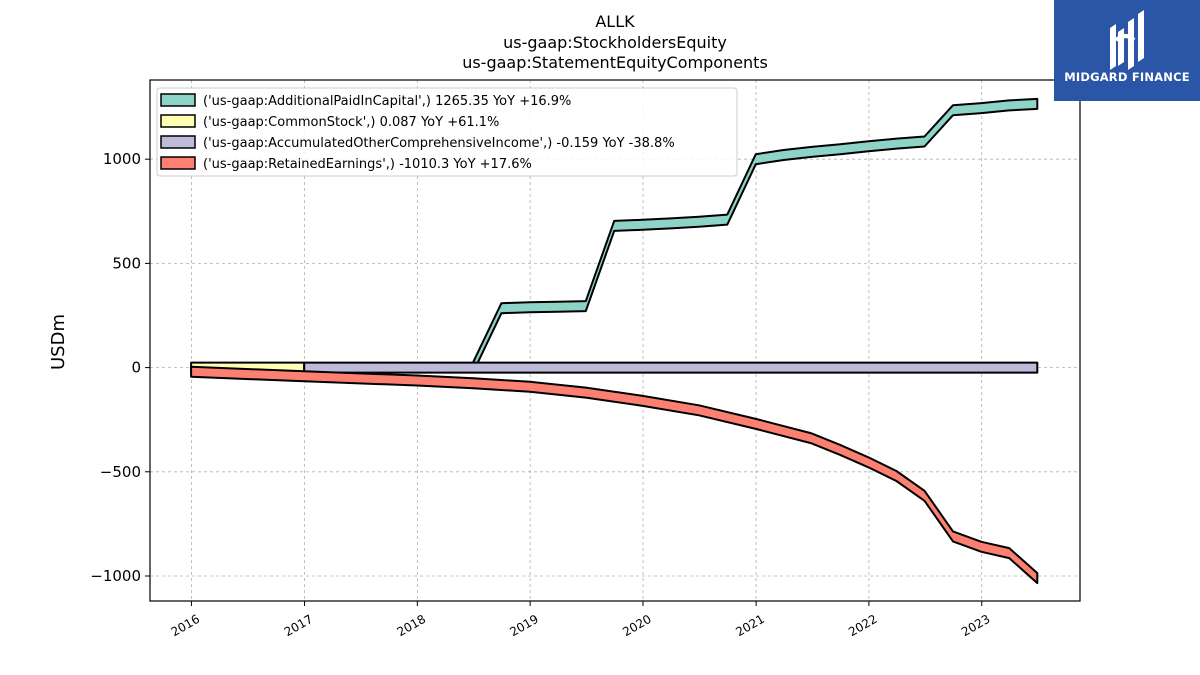 This screenshot has height=675, width=1200. Describe the element at coordinates (126, 263) in the screenshot. I see `y-tick-label: 500` at that location.